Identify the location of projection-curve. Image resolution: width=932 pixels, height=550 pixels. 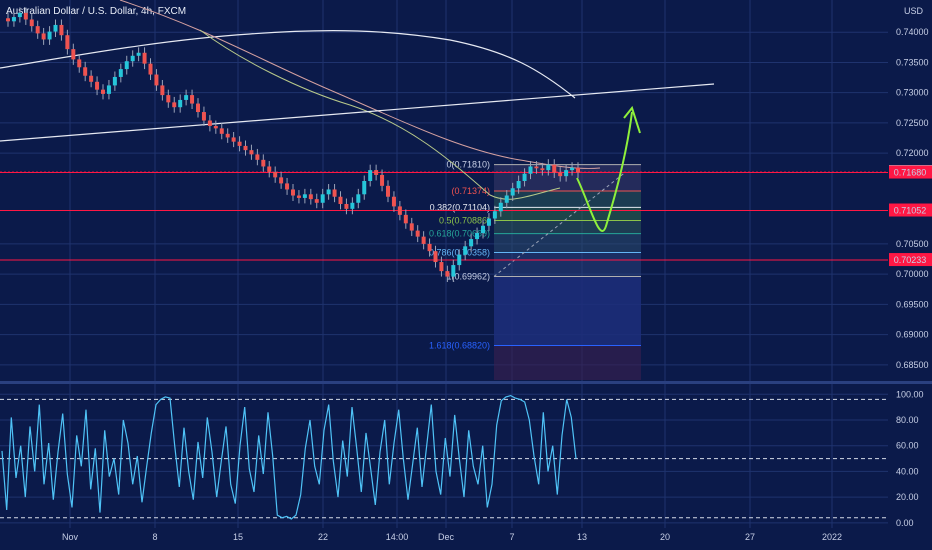
(604, 171).